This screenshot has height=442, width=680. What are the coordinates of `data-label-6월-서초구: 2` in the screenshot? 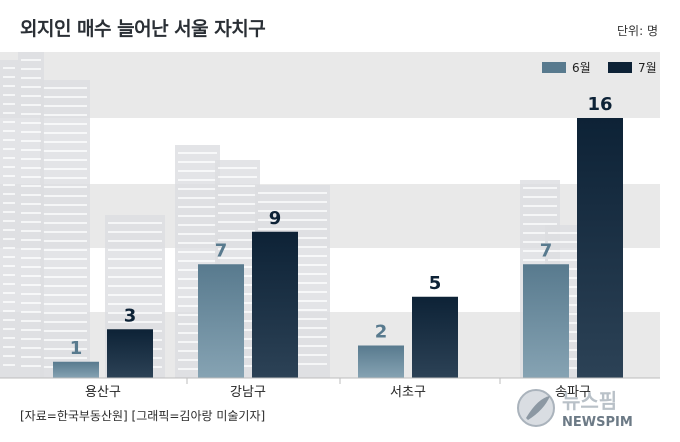 It's located at (381, 332).